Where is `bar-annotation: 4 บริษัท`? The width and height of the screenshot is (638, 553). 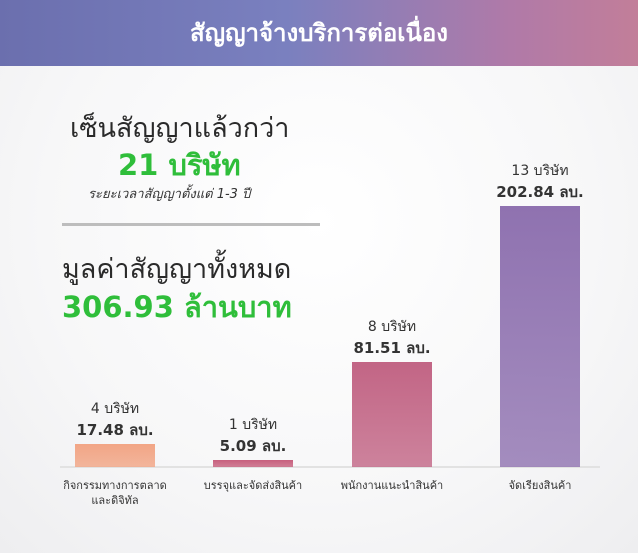 bar-annotation: 4 บริษัท is located at coordinates (115, 409).